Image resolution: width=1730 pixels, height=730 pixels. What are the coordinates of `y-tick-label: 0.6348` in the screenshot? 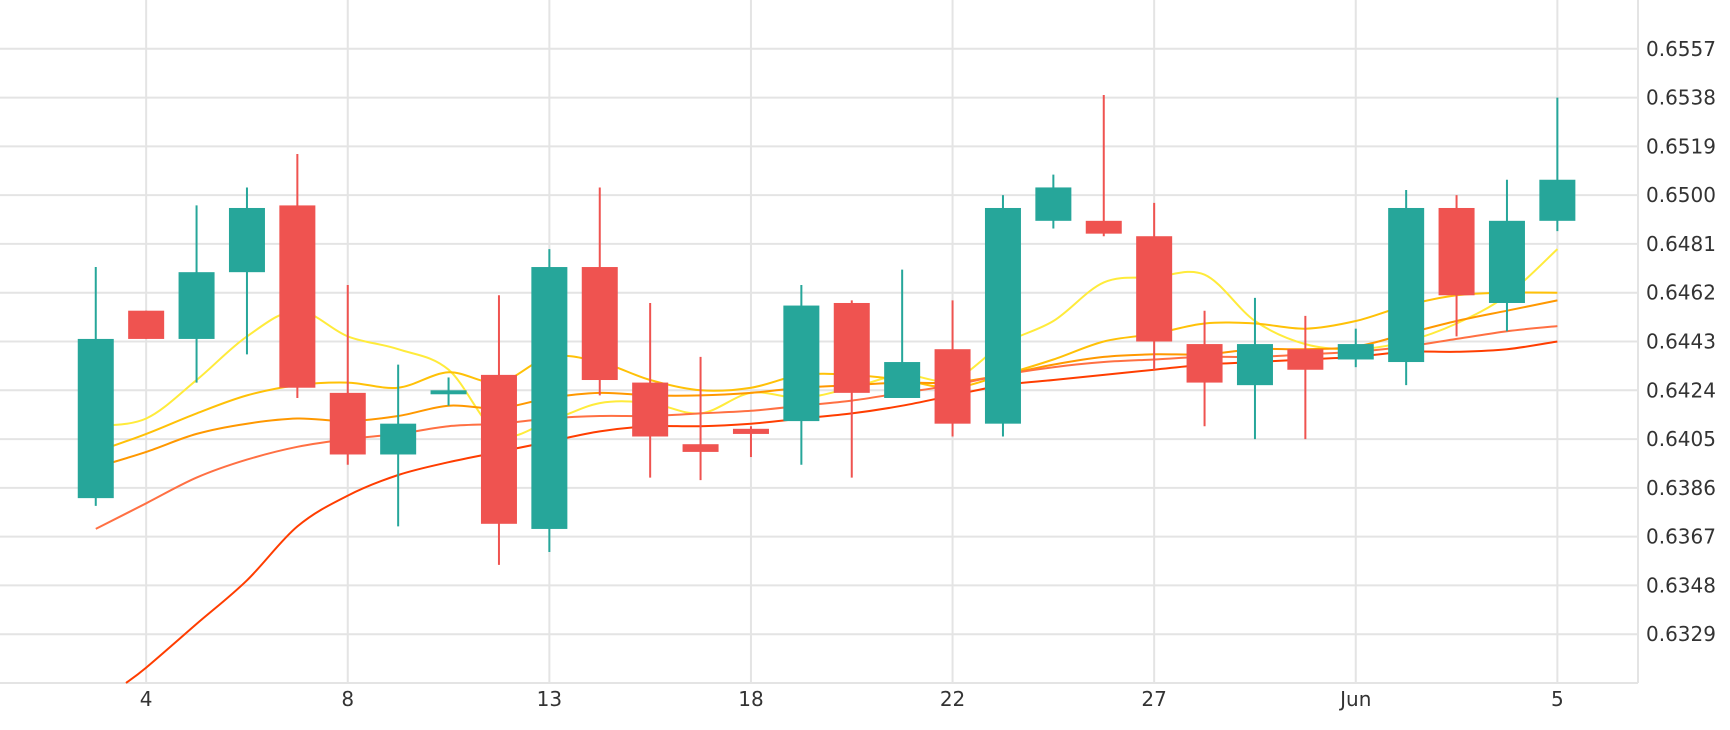 It's located at (1681, 585).